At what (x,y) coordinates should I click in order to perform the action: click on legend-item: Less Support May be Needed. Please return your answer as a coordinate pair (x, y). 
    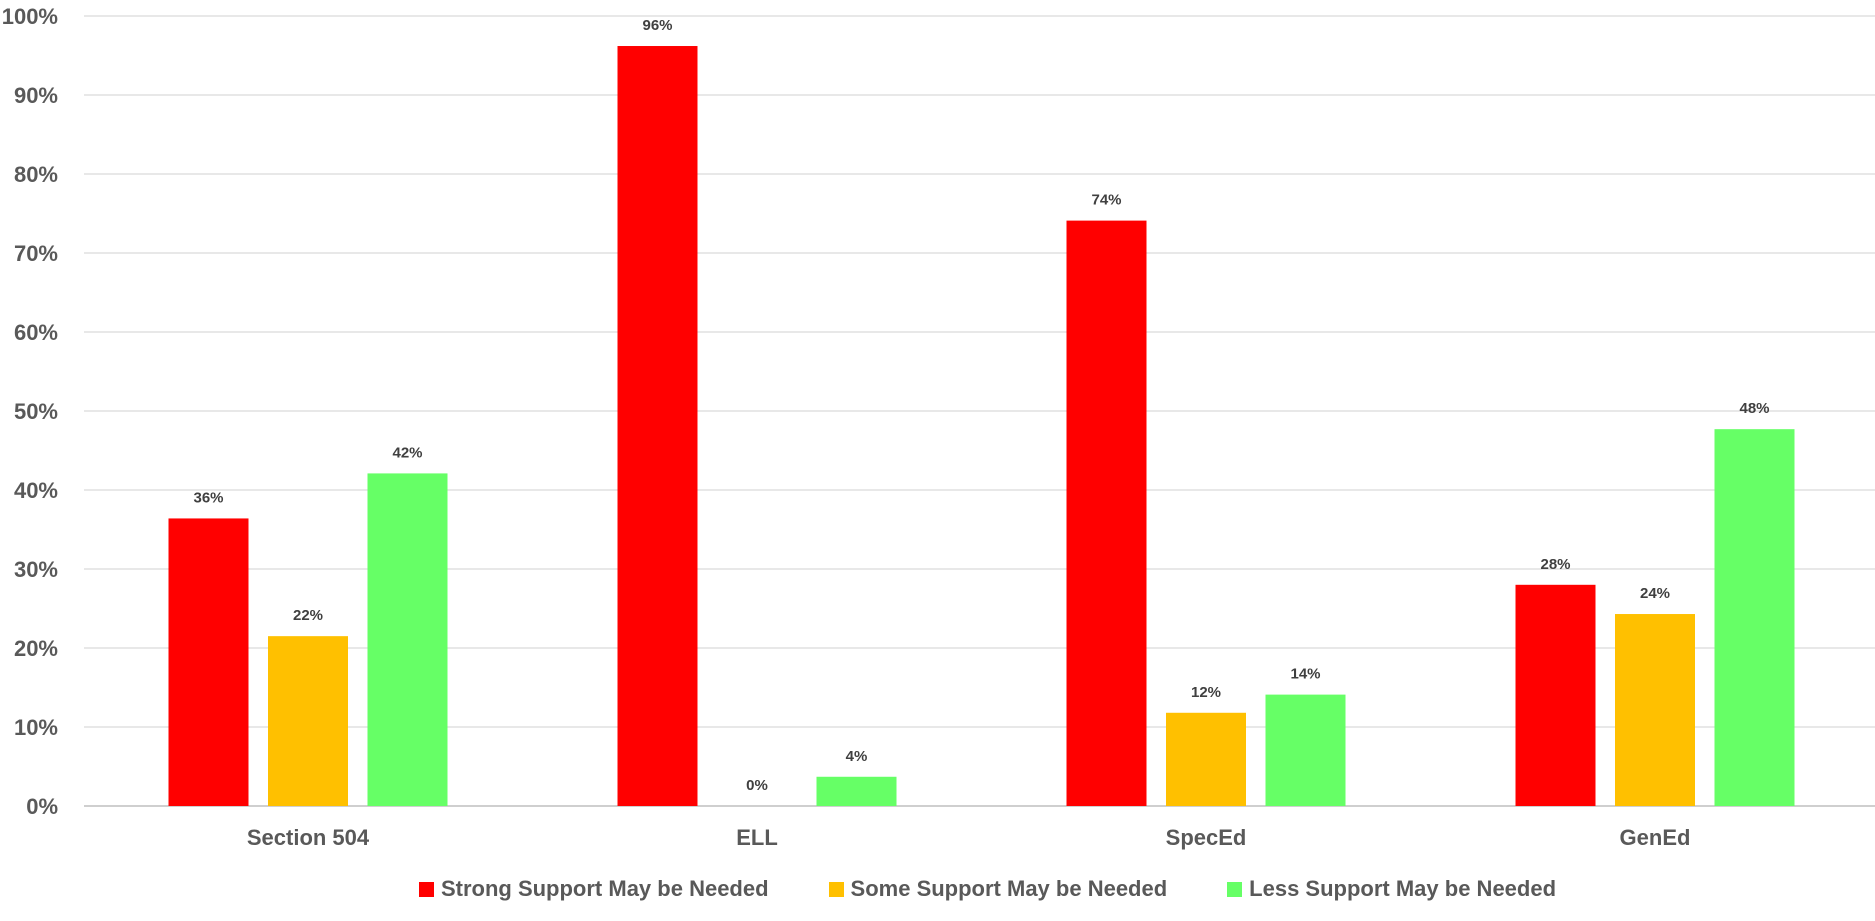
    Looking at the image, I should click on (1391, 889).